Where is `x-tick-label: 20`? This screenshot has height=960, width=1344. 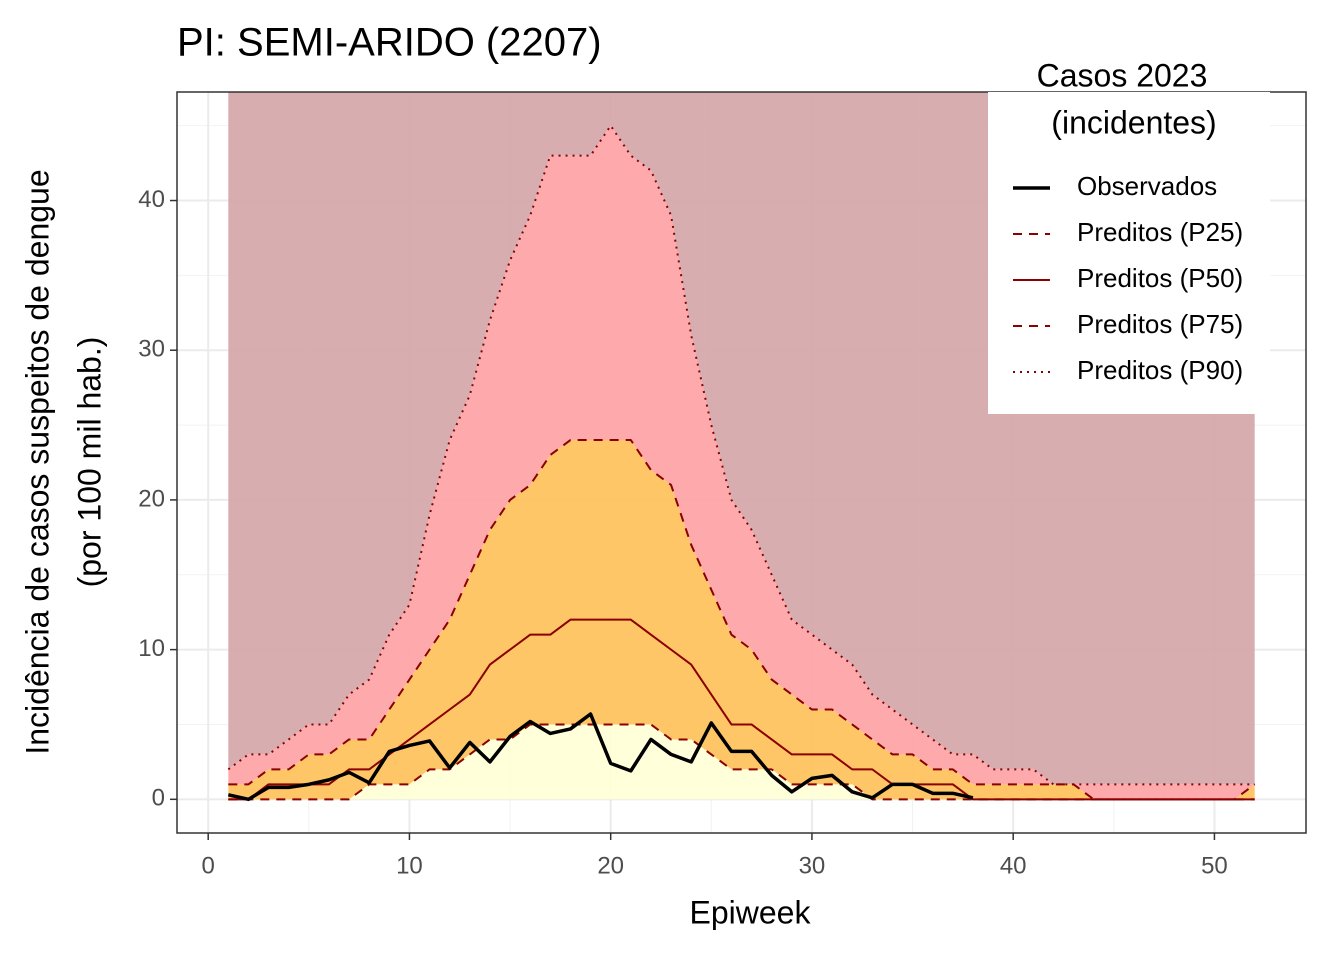
x-tick-label: 20 is located at coordinates (610, 865).